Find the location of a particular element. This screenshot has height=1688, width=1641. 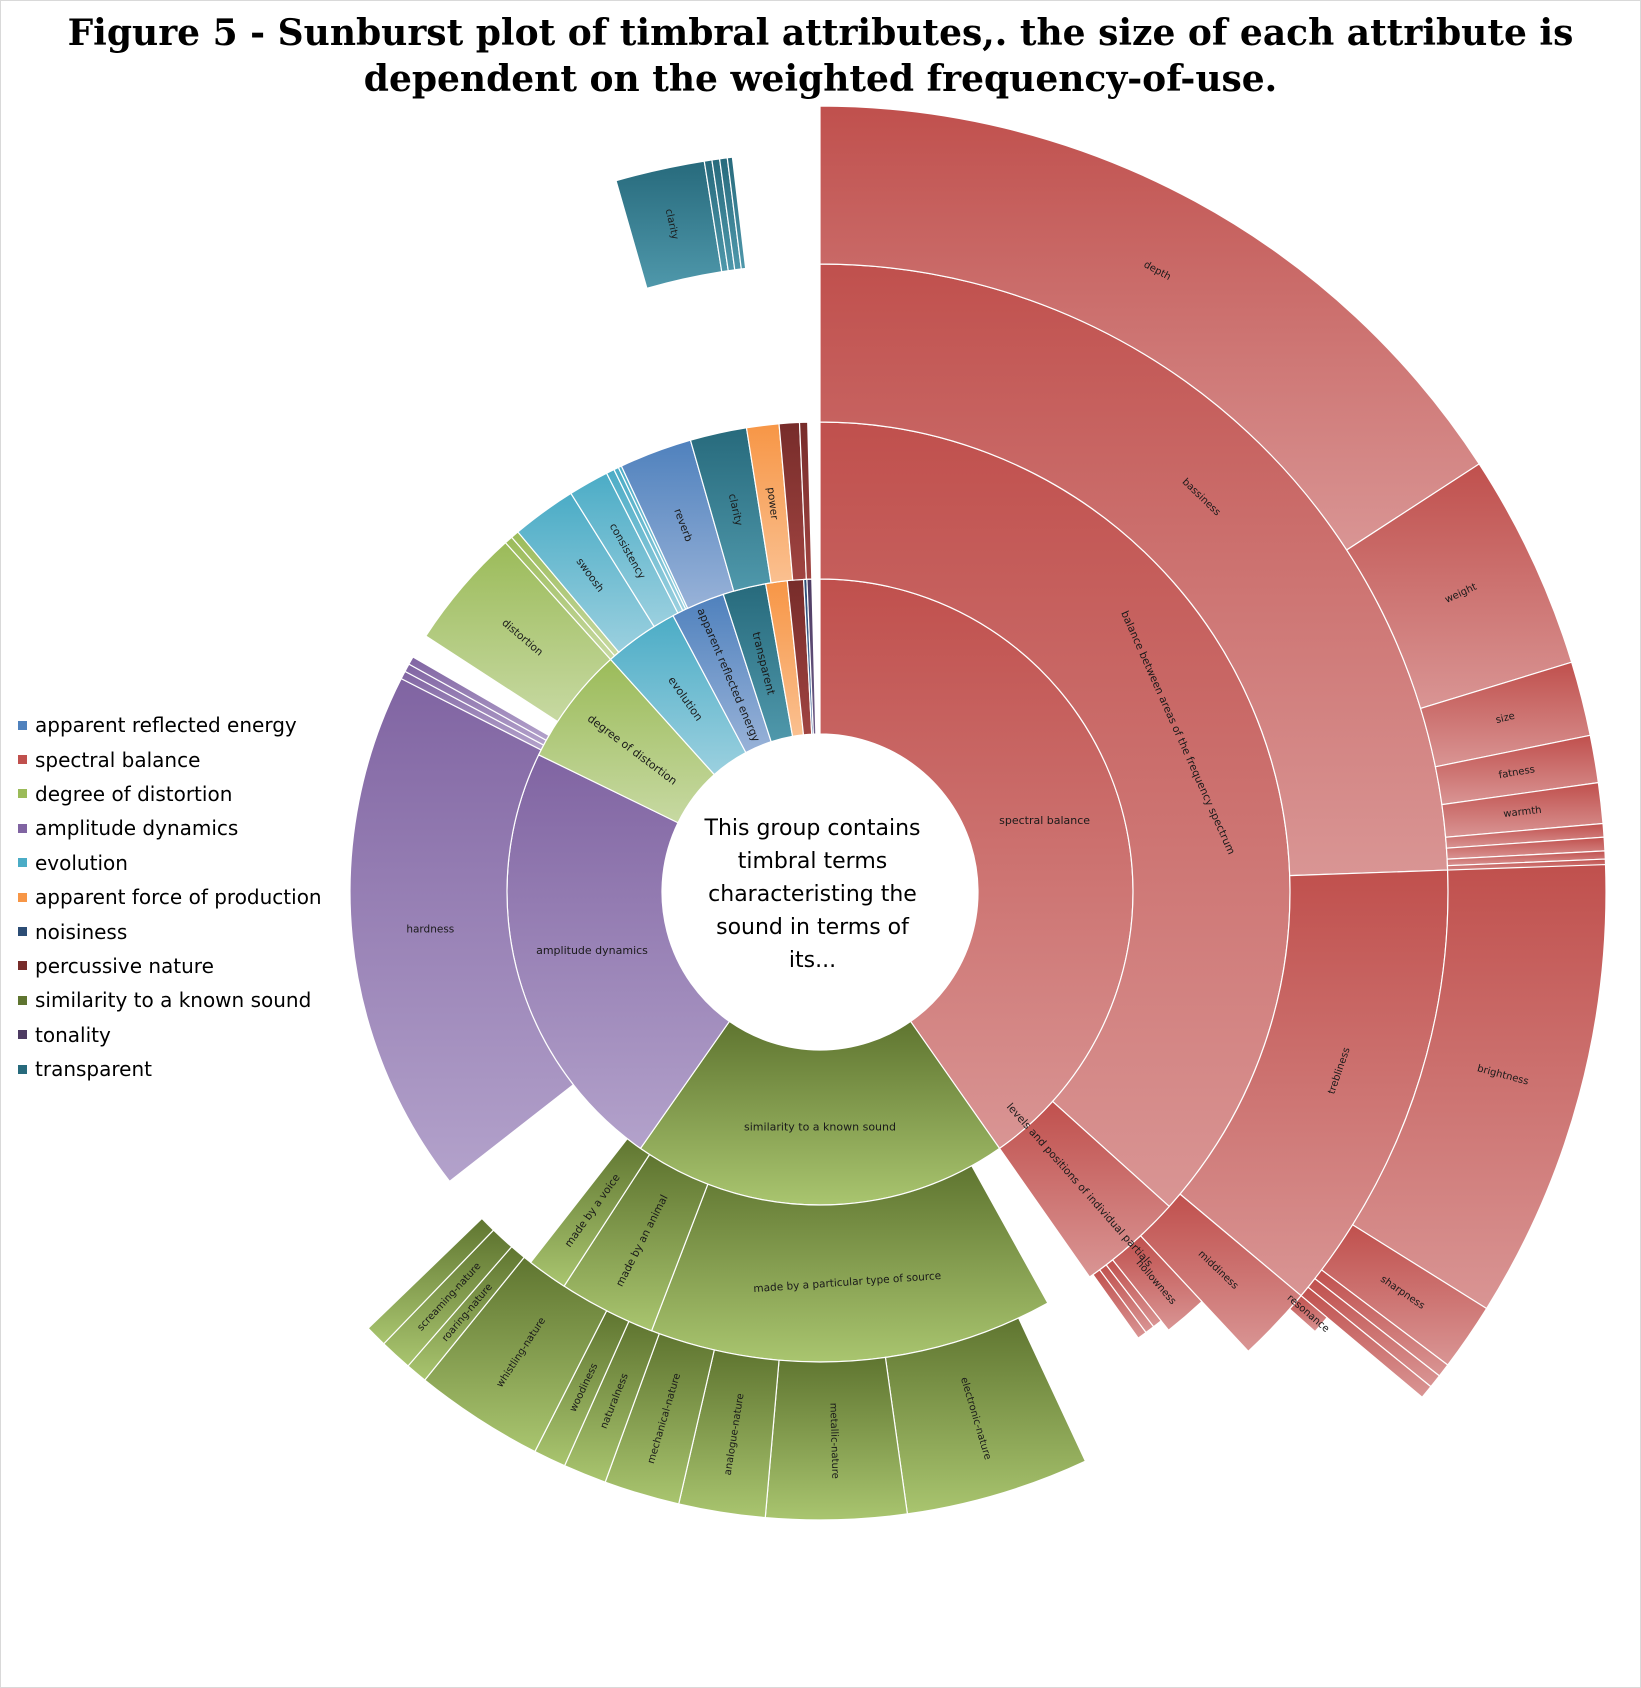

legend-item: evolution is located at coordinates (170, 863).